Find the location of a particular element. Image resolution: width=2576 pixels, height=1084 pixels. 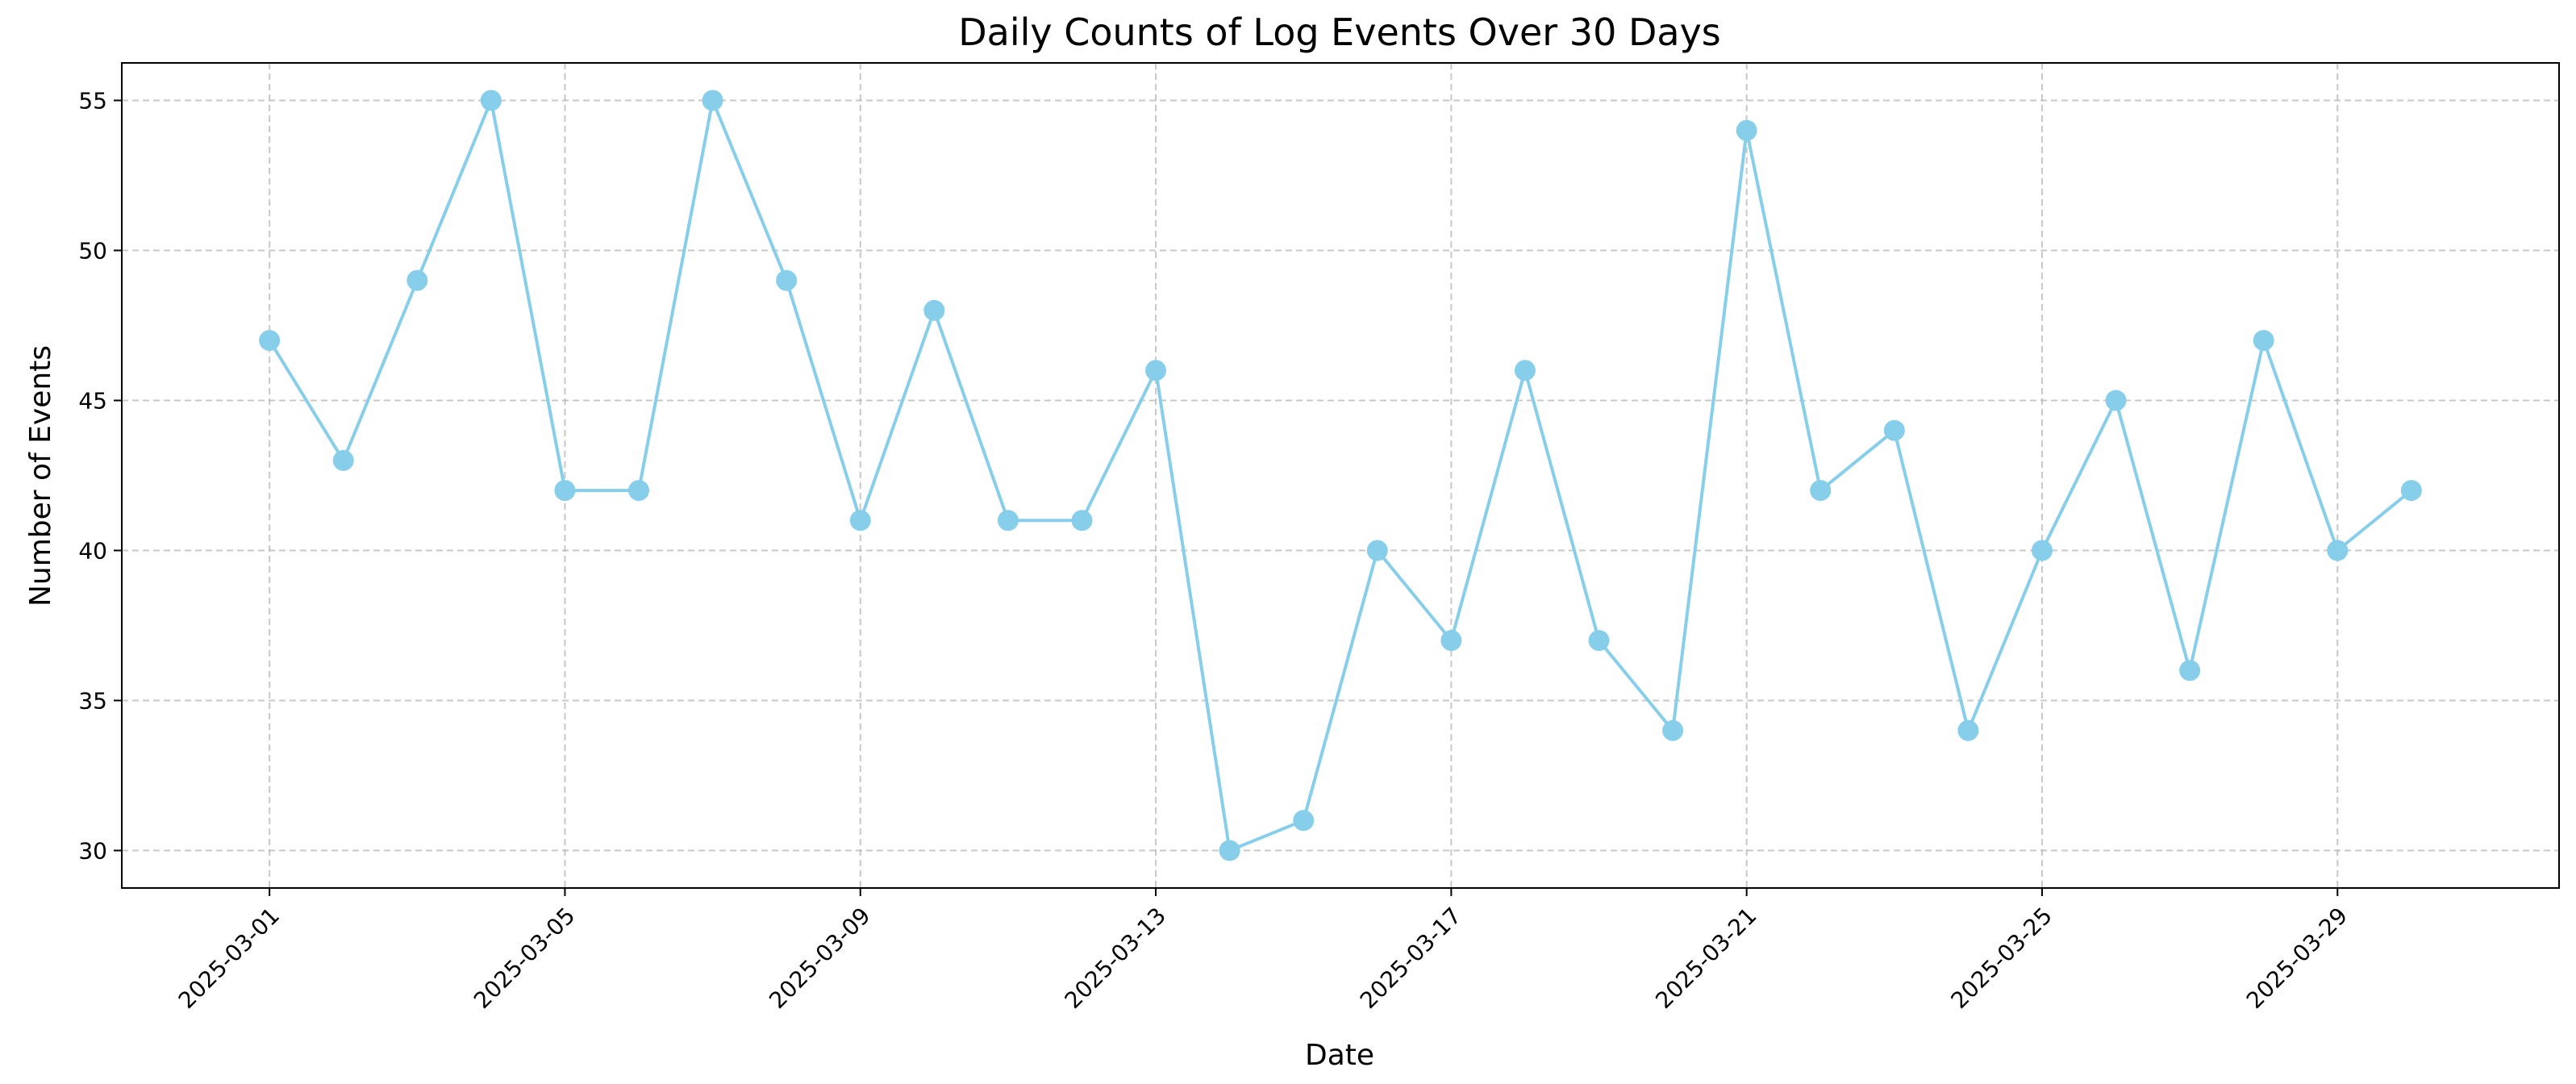

y-tick-label: 55 is located at coordinates (92, 102).